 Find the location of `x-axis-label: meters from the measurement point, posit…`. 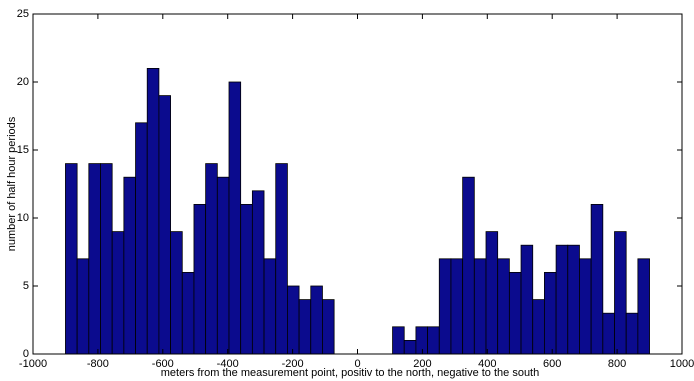

x-axis-label: meters from the measurement point, posit… is located at coordinates (350, 373).